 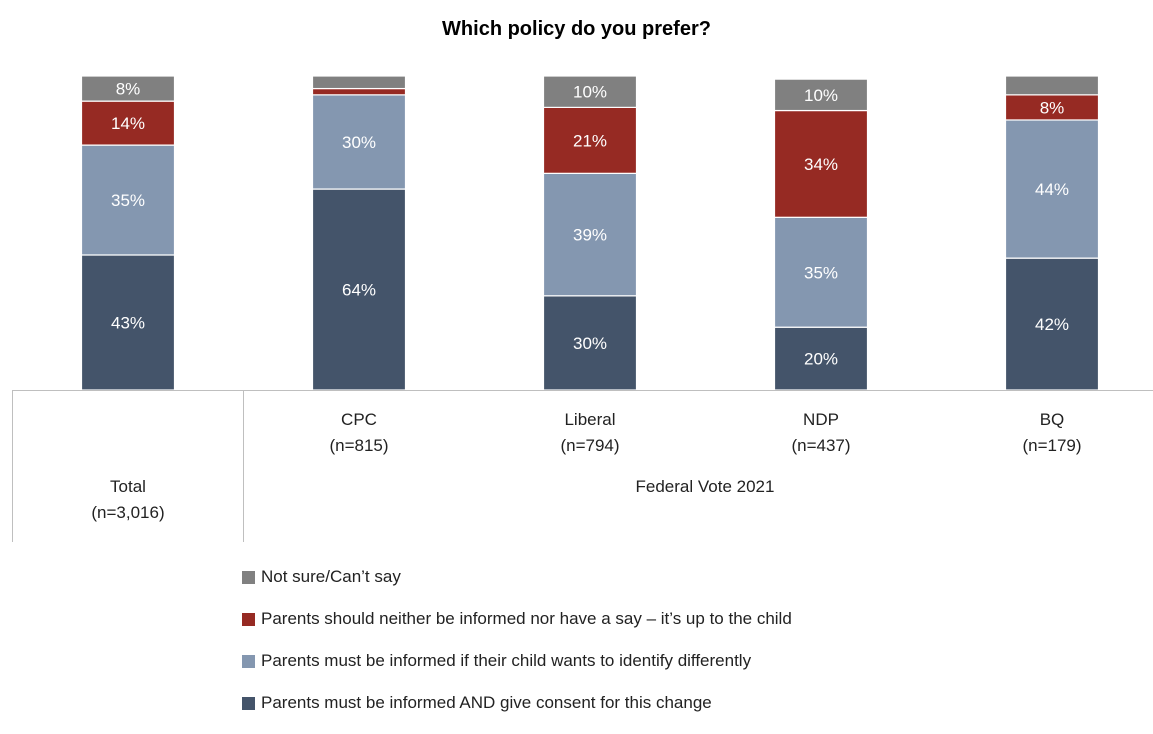 I want to click on data-label: 64%, so click(x=359, y=290).